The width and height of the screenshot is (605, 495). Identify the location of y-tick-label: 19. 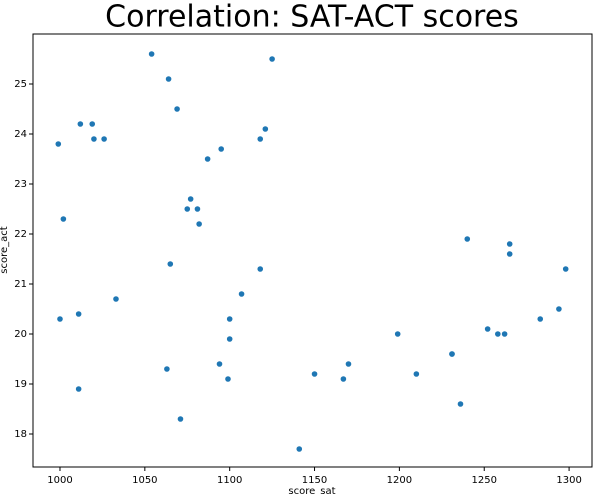
(20, 384).